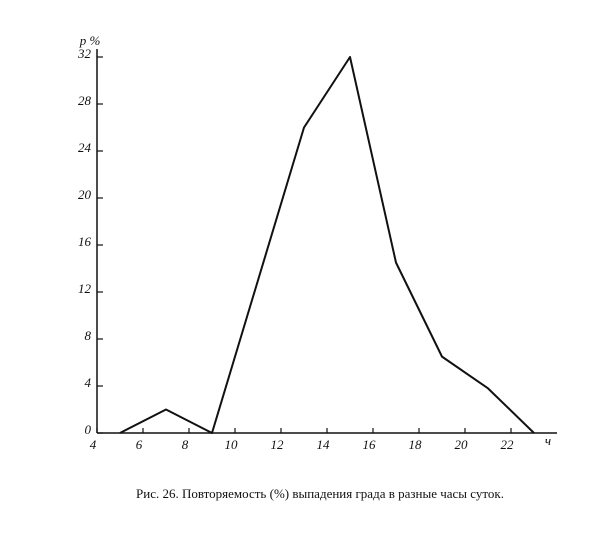 The width and height of the screenshot is (607, 537). I want to click on y-tick-label: 16, so click(85, 241).